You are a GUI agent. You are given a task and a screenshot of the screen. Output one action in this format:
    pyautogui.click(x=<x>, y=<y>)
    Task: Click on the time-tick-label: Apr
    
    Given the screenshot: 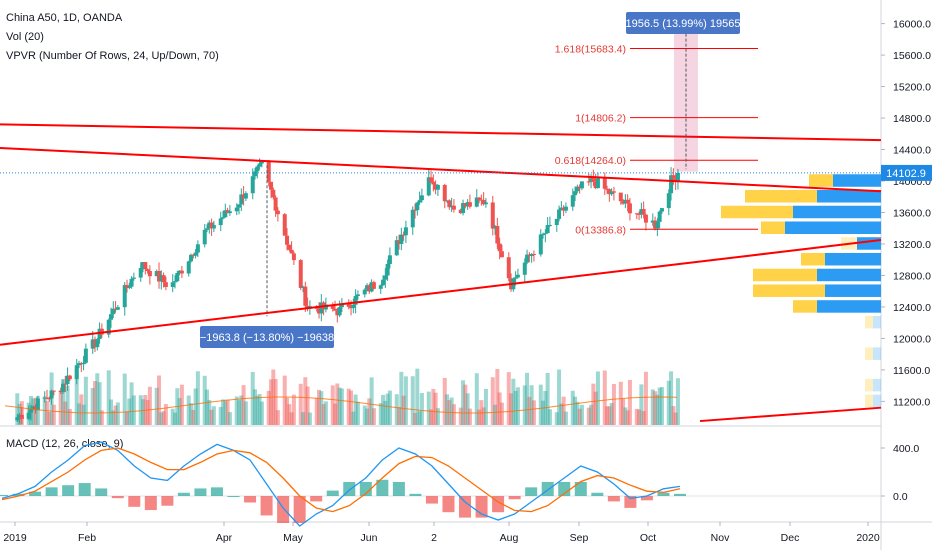 What is the action you would take?
    pyautogui.click(x=224, y=538)
    